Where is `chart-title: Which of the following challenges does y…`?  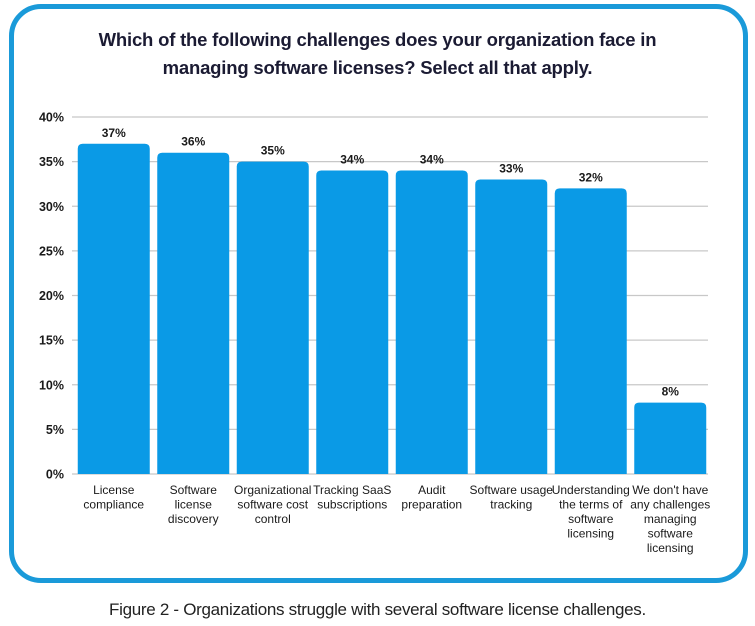
chart-title: Which of the following challenges does y… is located at coordinates (377, 54).